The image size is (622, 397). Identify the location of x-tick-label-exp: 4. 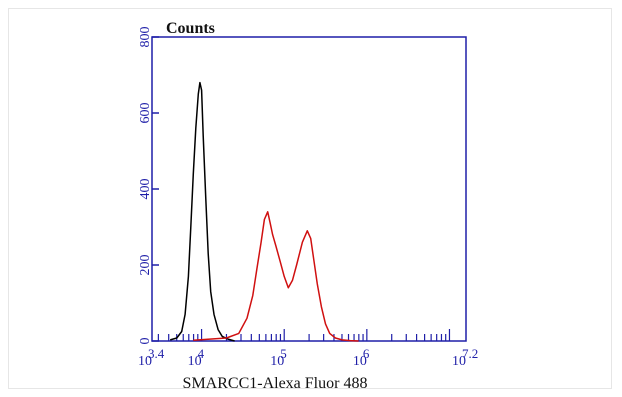
(201, 353).